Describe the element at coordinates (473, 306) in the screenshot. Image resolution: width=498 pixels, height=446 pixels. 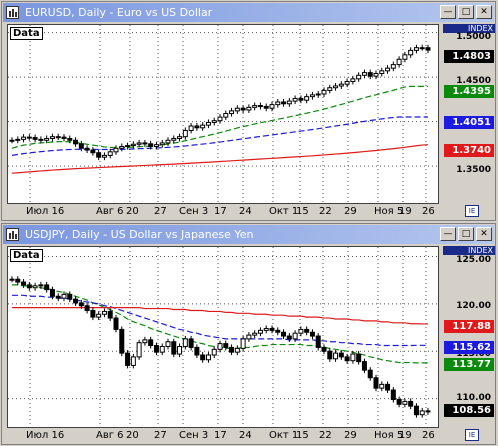
I see `price-tick: 120.00` at that location.